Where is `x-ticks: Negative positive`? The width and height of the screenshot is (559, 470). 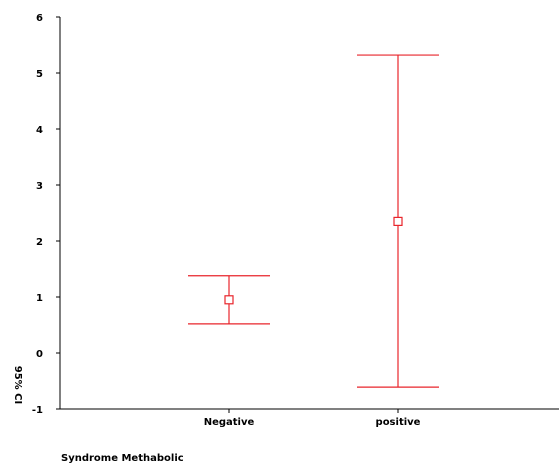 x-ticks: Negative positive is located at coordinates (312, 418).